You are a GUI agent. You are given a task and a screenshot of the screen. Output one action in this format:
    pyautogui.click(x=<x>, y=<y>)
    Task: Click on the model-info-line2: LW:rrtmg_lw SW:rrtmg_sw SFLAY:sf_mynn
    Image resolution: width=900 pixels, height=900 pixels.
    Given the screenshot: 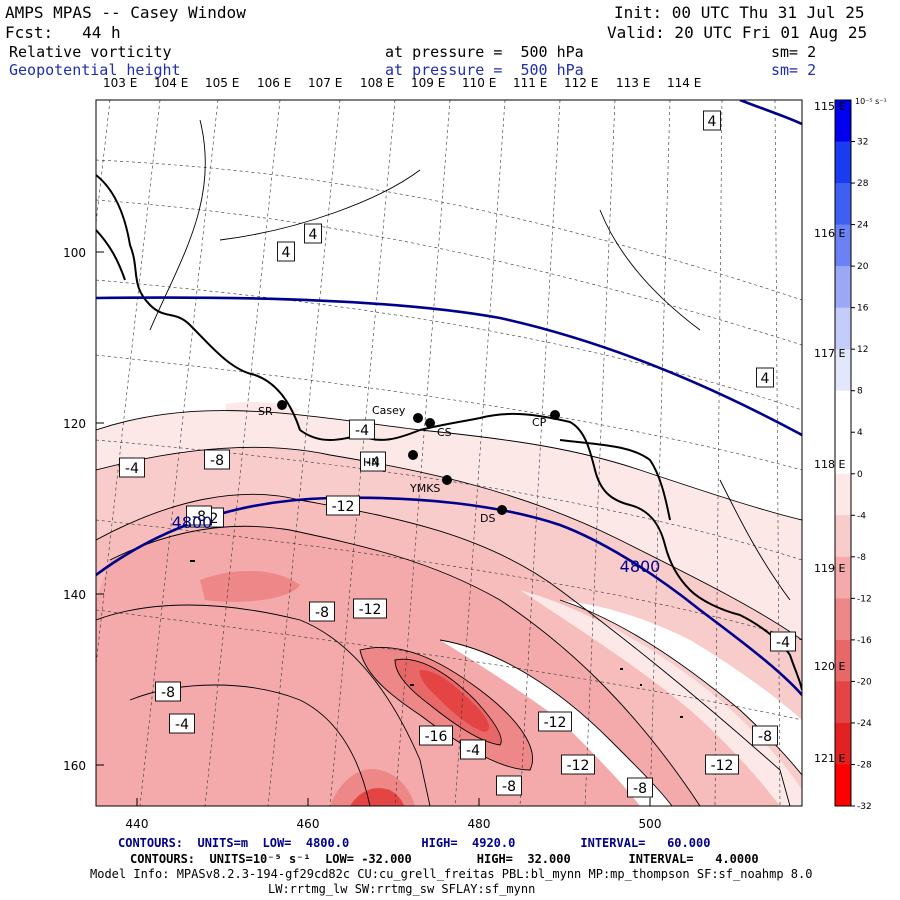 What is the action you would take?
    pyautogui.click(x=402, y=889)
    